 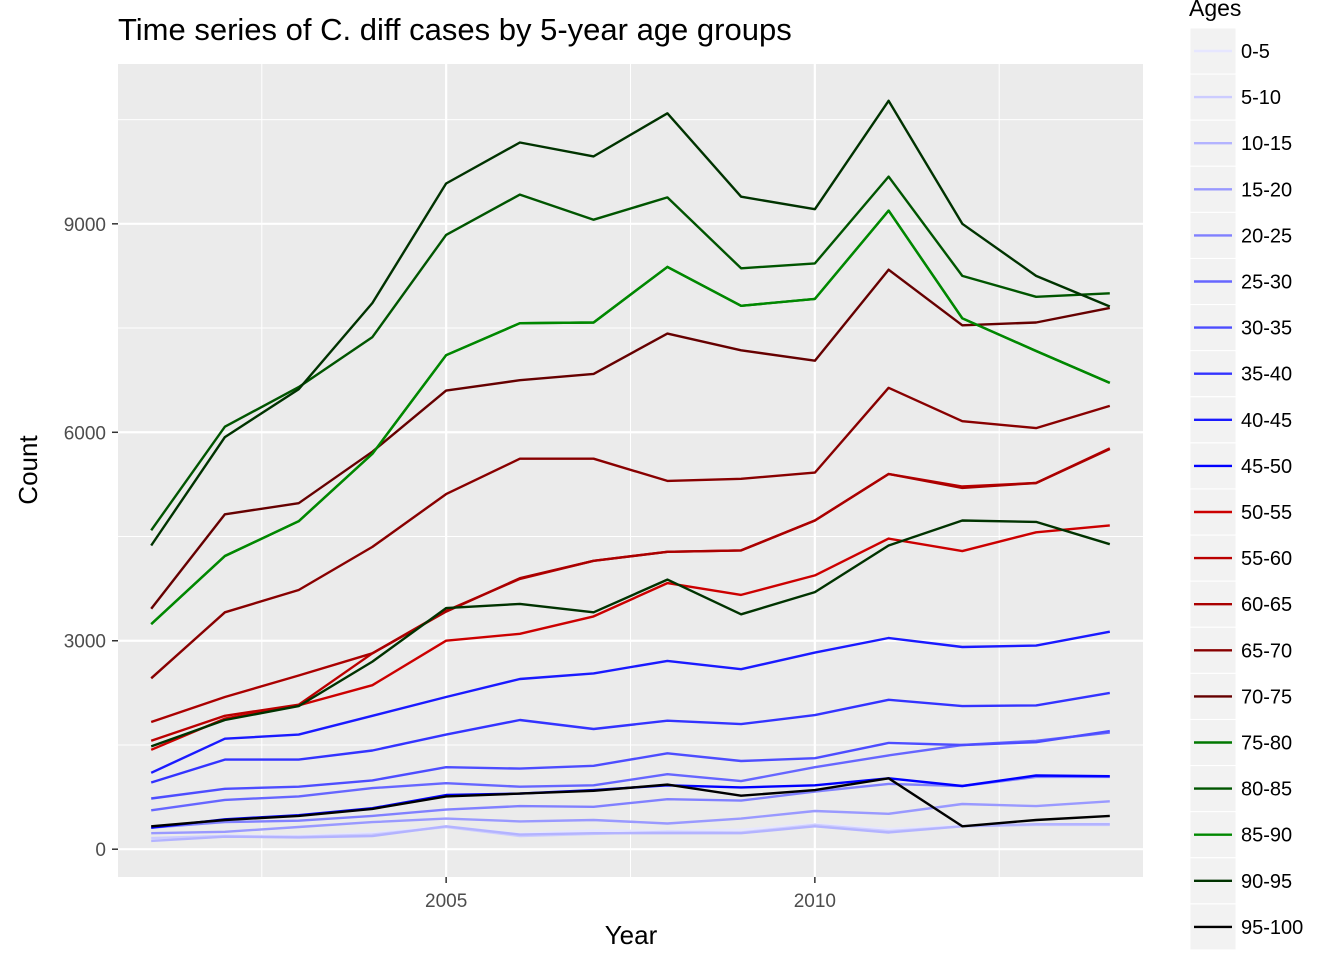 What do you see at coordinates (85, 433) in the screenshot?
I see `y-tick-label: 6000` at bounding box center [85, 433].